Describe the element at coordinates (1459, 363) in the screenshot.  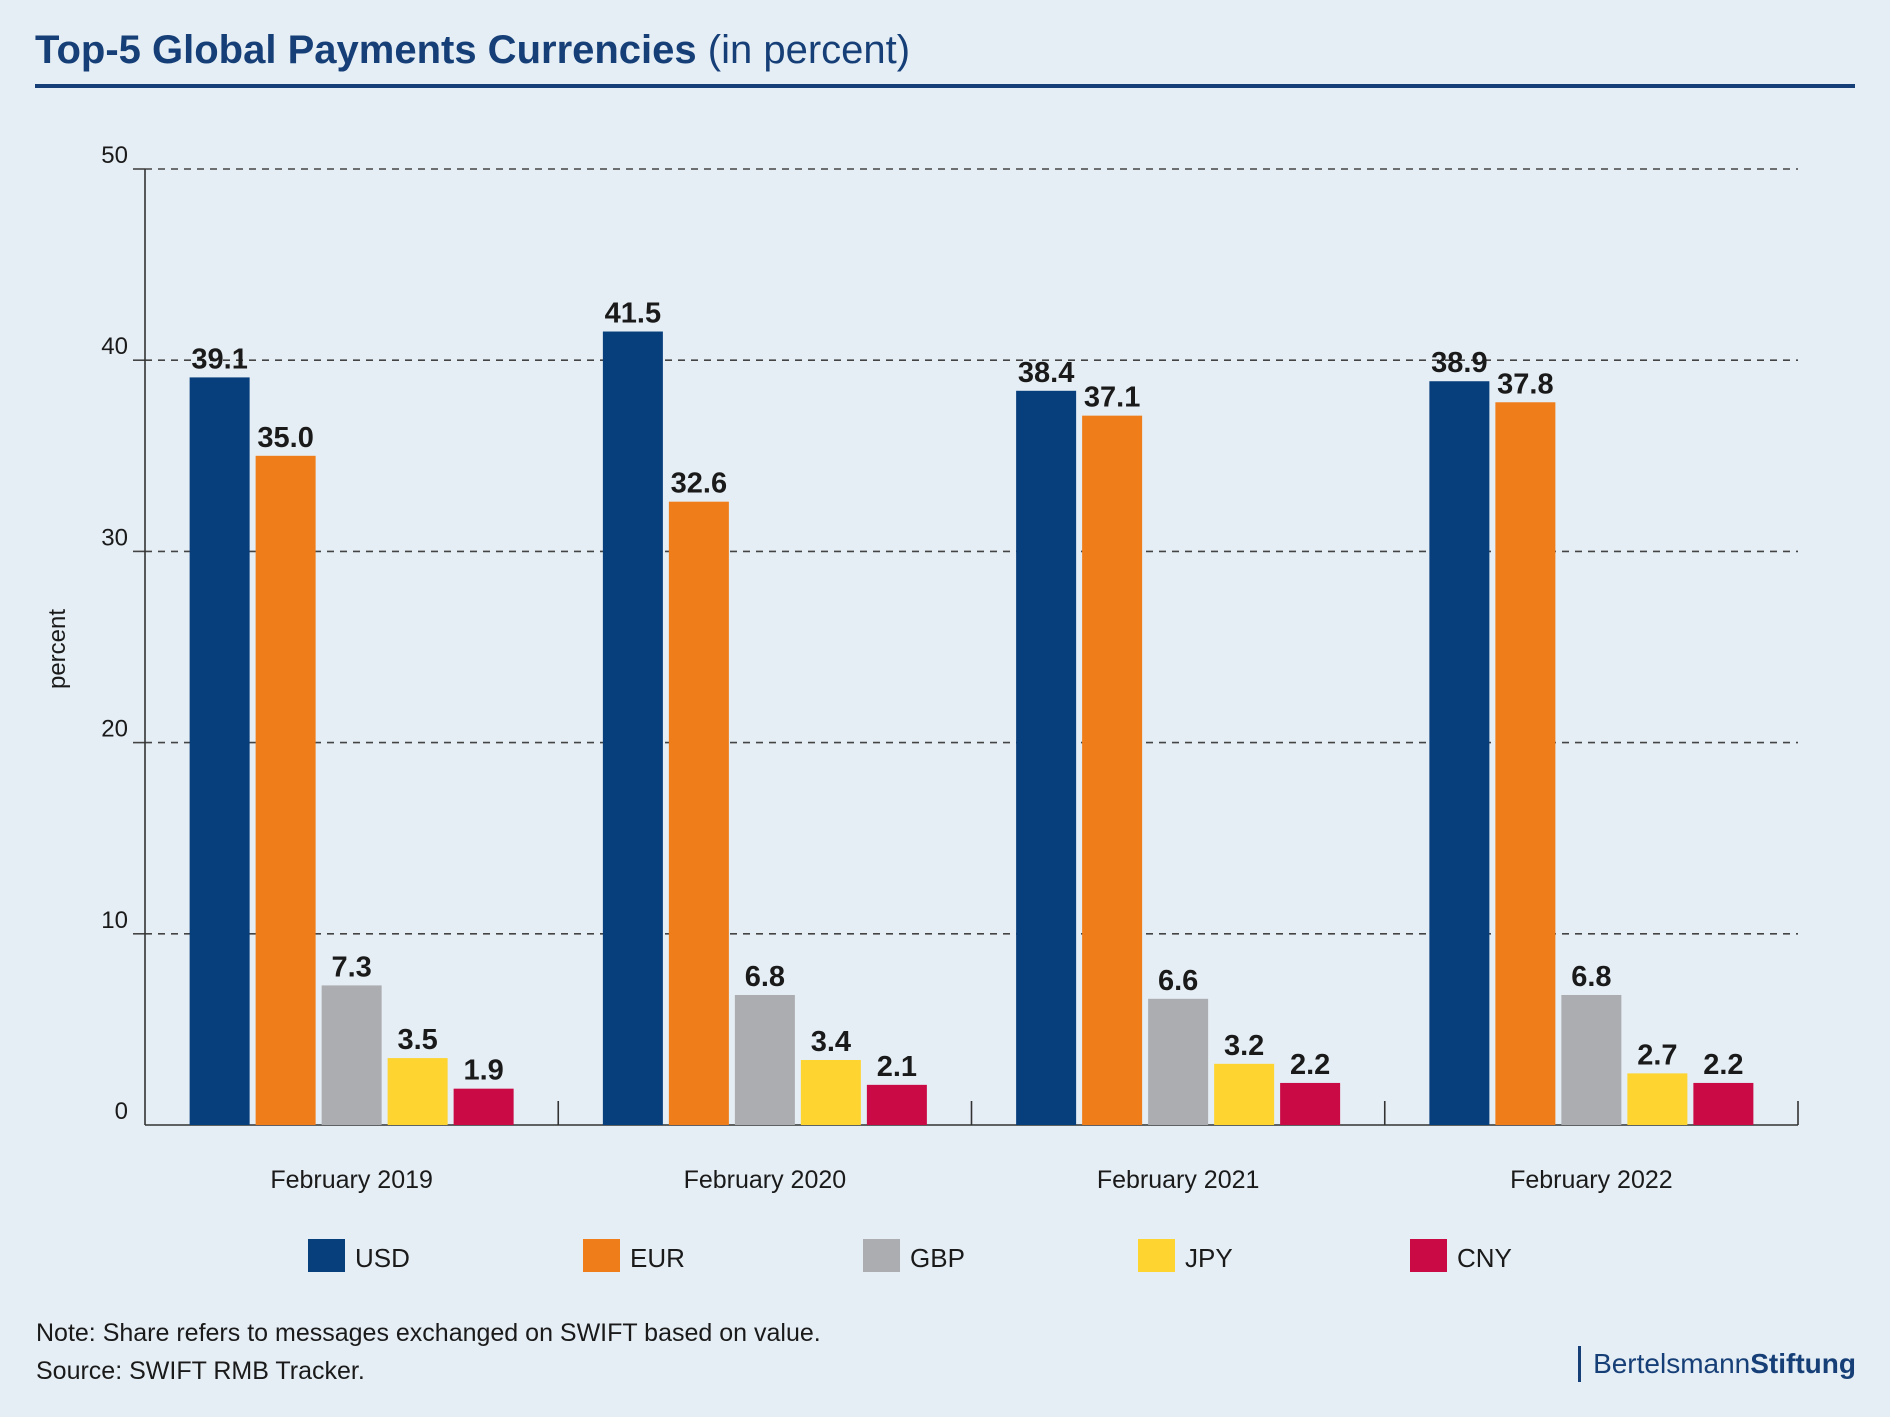
I see `data-label: 38.9` at that location.